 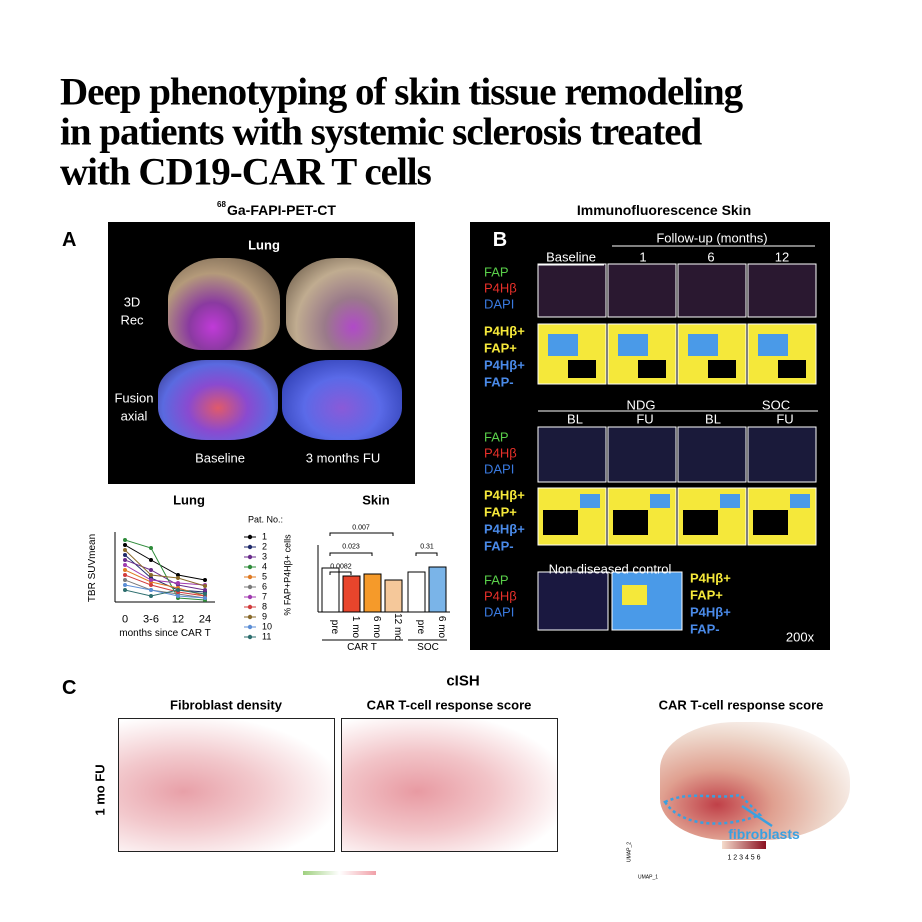 What do you see at coordinates (342, 400) in the screenshot?
I see `fusion-axial-followup` at bounding box center [342, 400].